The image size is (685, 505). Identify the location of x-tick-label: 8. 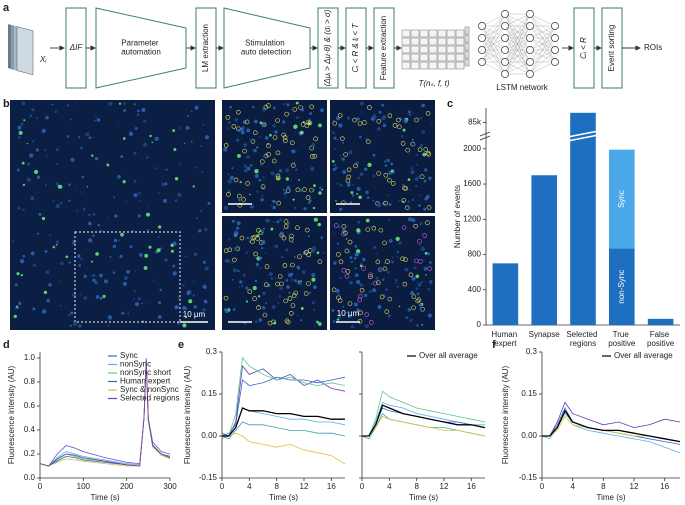
(416, 486).